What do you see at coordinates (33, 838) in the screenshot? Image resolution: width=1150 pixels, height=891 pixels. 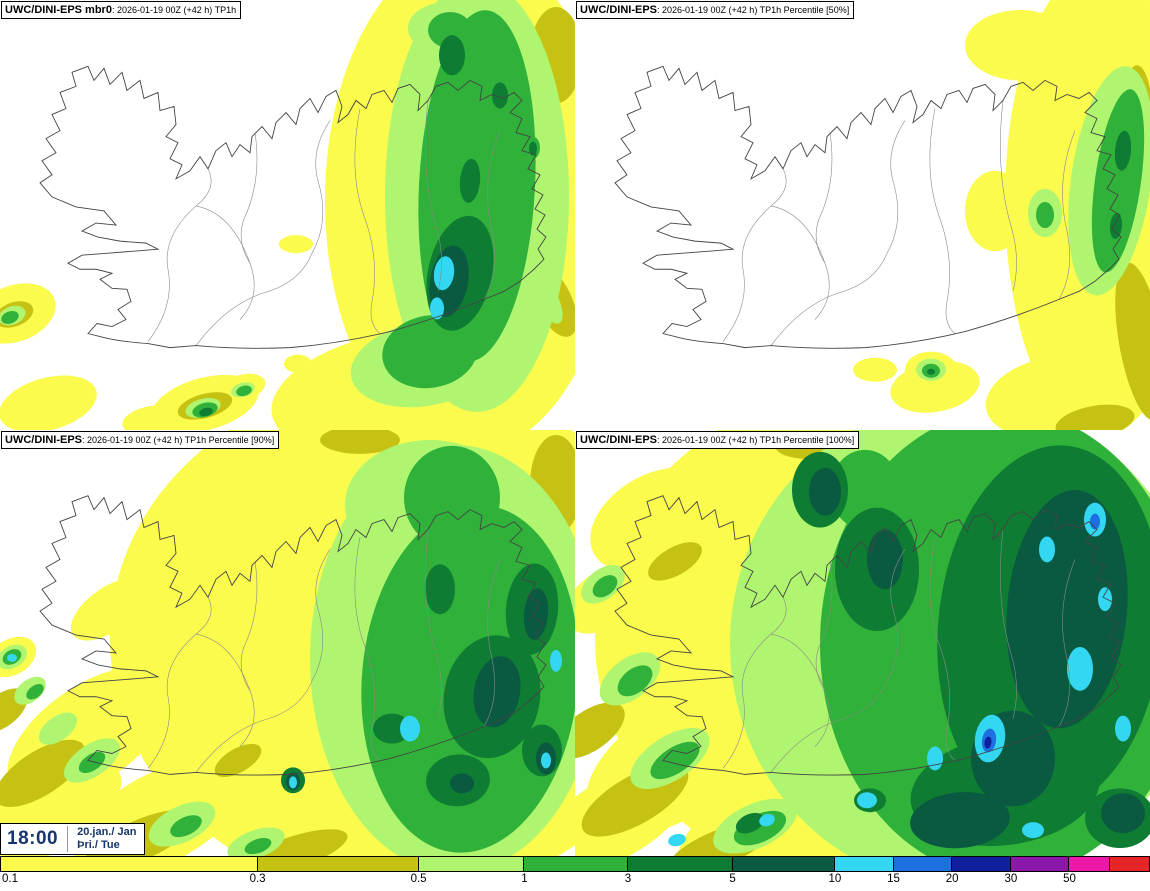 I see `valid-time: 18:00` at bounding box center [33, 838].